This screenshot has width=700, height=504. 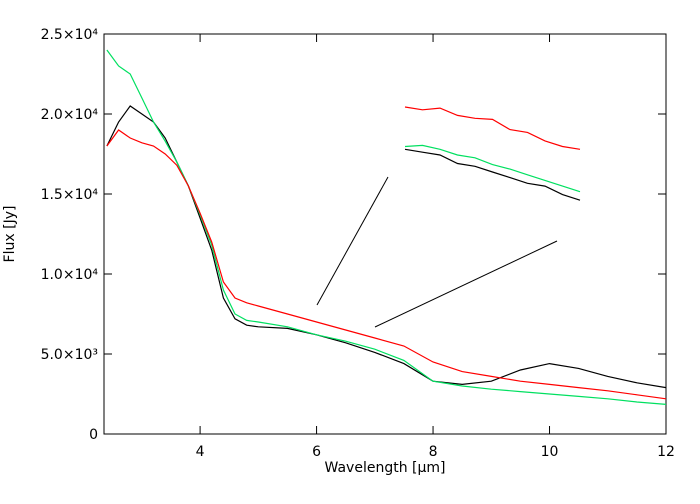 What do you see at coordinates (316, 452) in the screenshot?
I see `x-tick-label: 6` at bounding box center [316, 452].